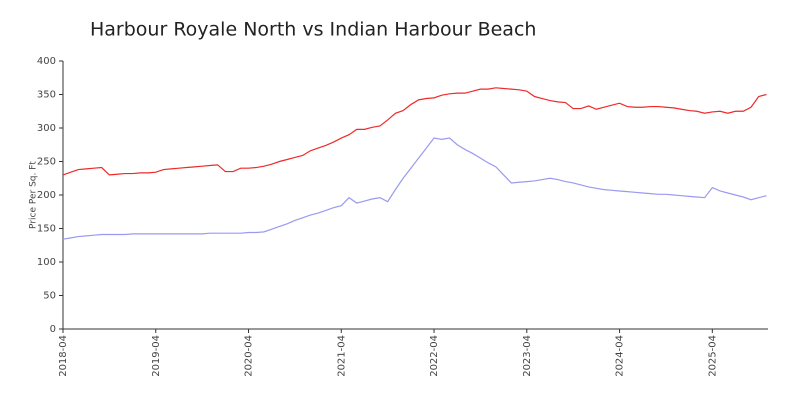 The width and height of the screenshot is (800, 400). Describe the element at coordinates (620, 356) in the screenshot. I see `x-tick-label: 2024-04` at that location.